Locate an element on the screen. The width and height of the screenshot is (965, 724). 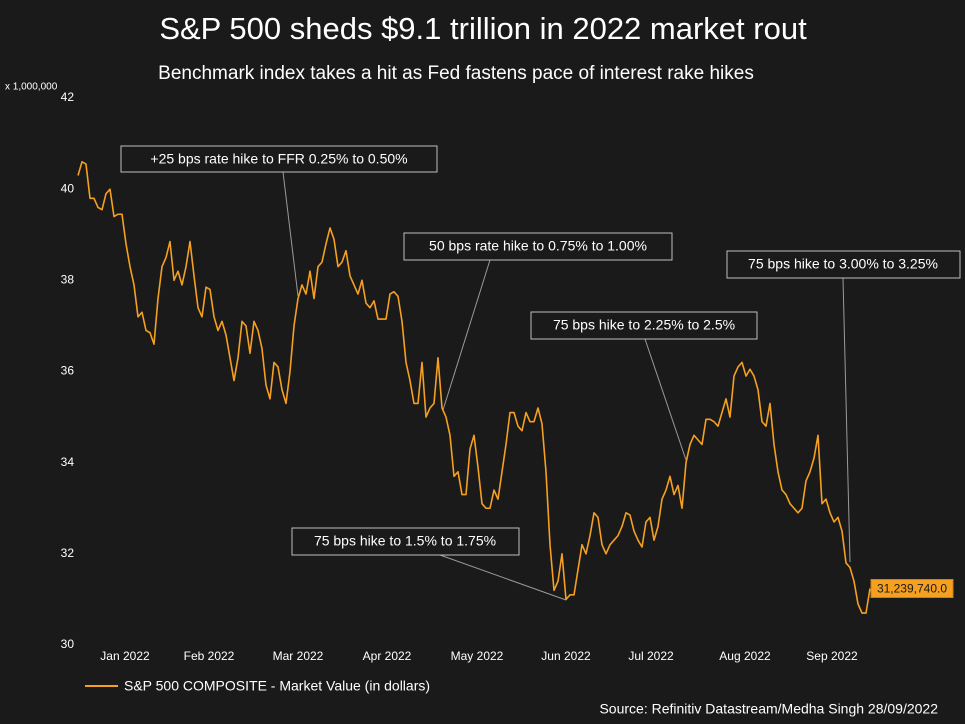
y-unit-label: x 1,000,000 is located at coordinates (31, 87).